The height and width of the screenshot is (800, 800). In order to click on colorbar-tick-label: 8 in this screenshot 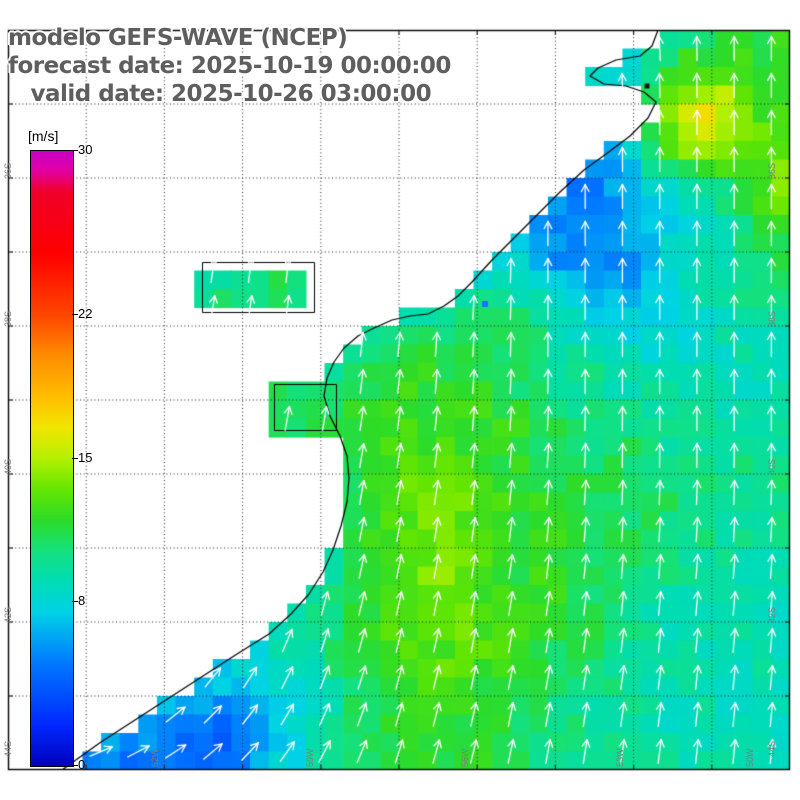, I will do `click(82, 600)`.